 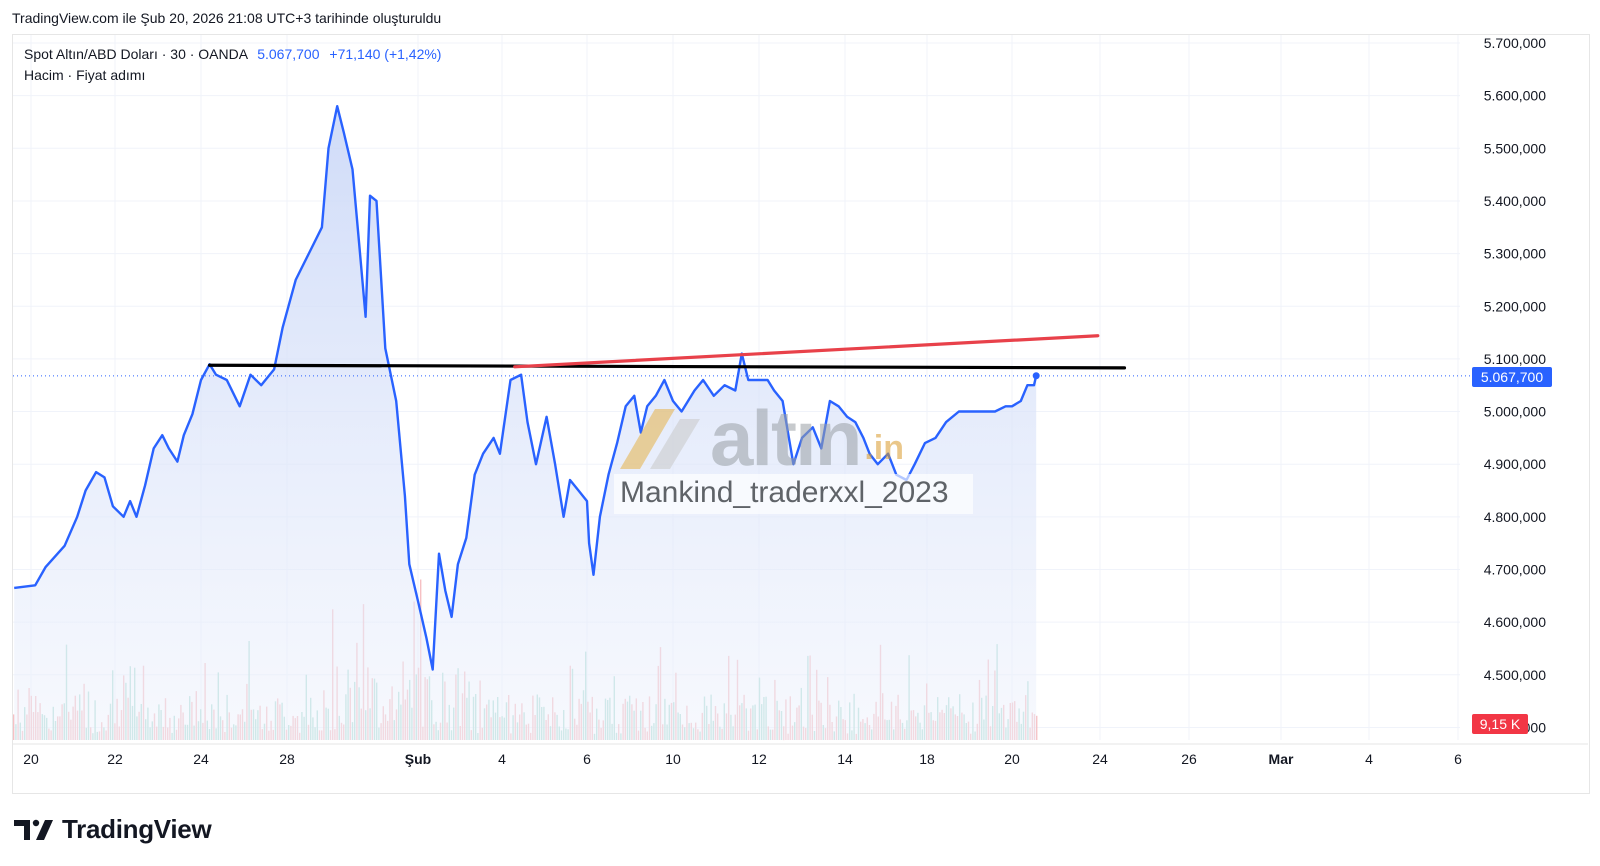 What do you see at coordinates (673, 759) in the screenshot?
I see `time-axis-label: 10` at bounding box center [673, 759].